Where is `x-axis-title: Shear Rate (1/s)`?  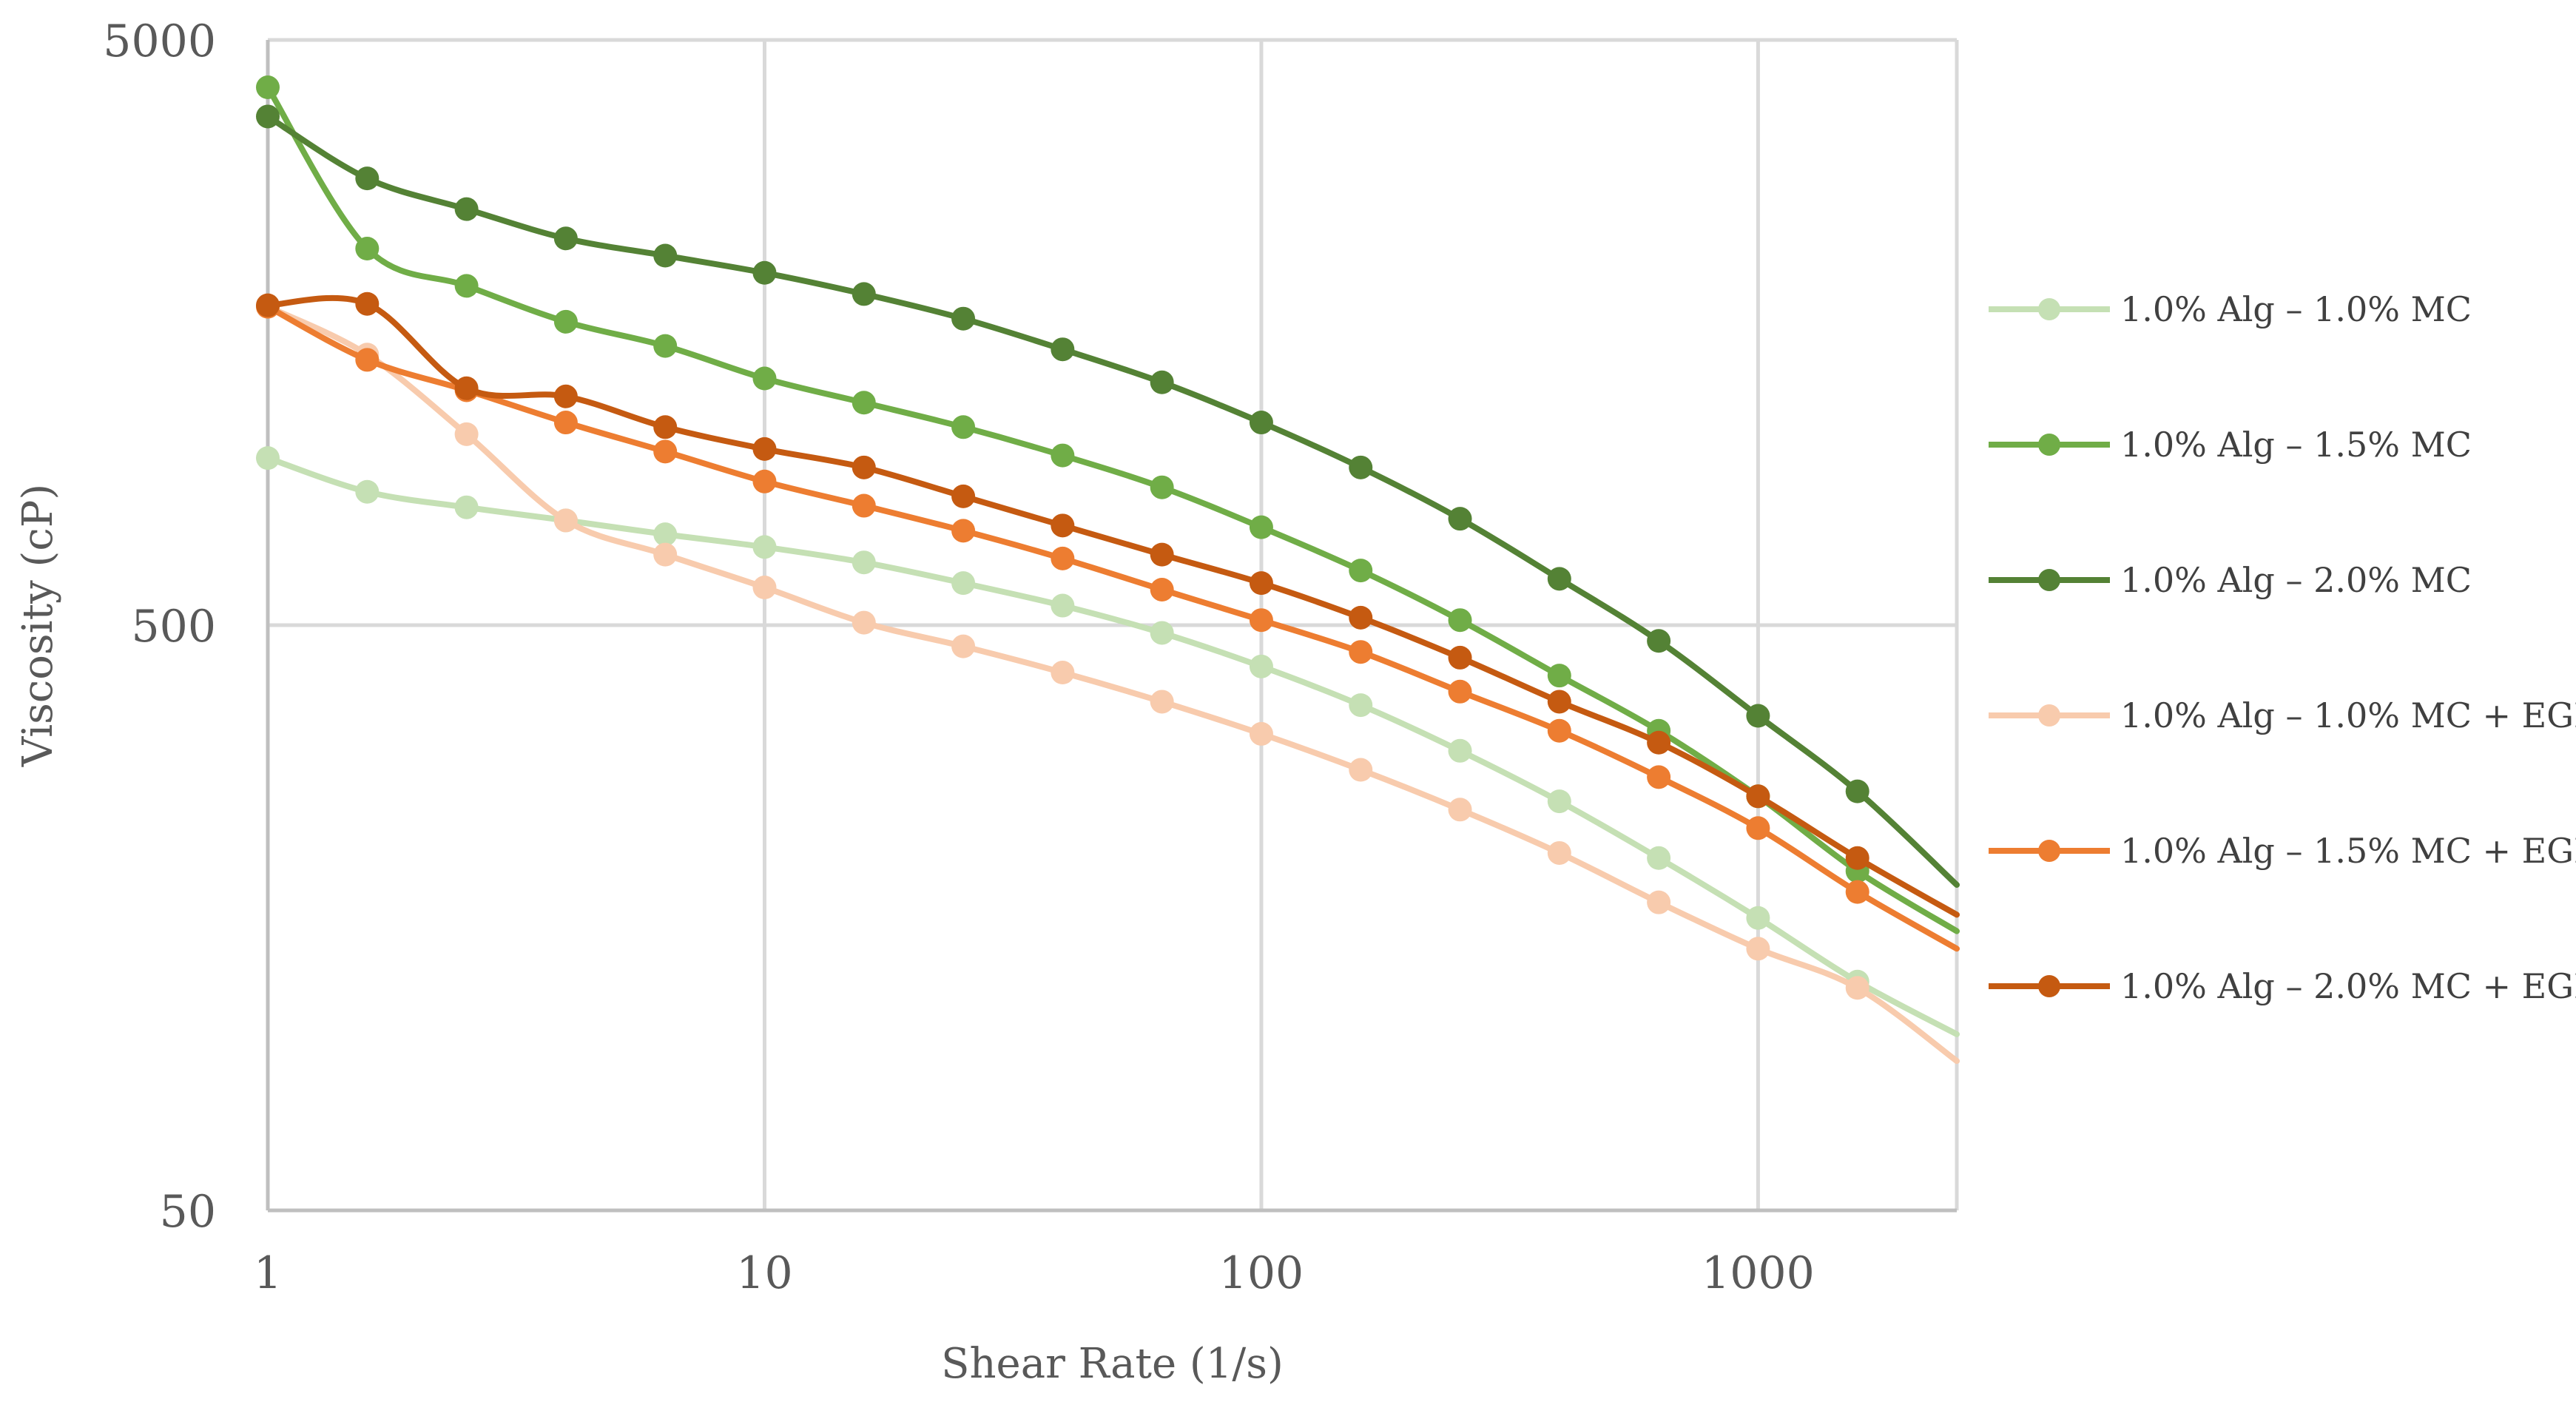 x-axis-title: Shear Rate (1/s) is located at coordinates (1112, 1364).